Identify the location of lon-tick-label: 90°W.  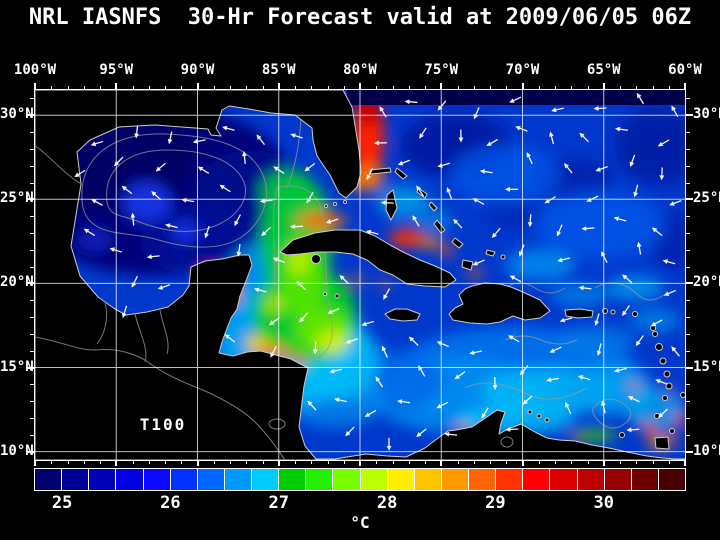
(197, 70).